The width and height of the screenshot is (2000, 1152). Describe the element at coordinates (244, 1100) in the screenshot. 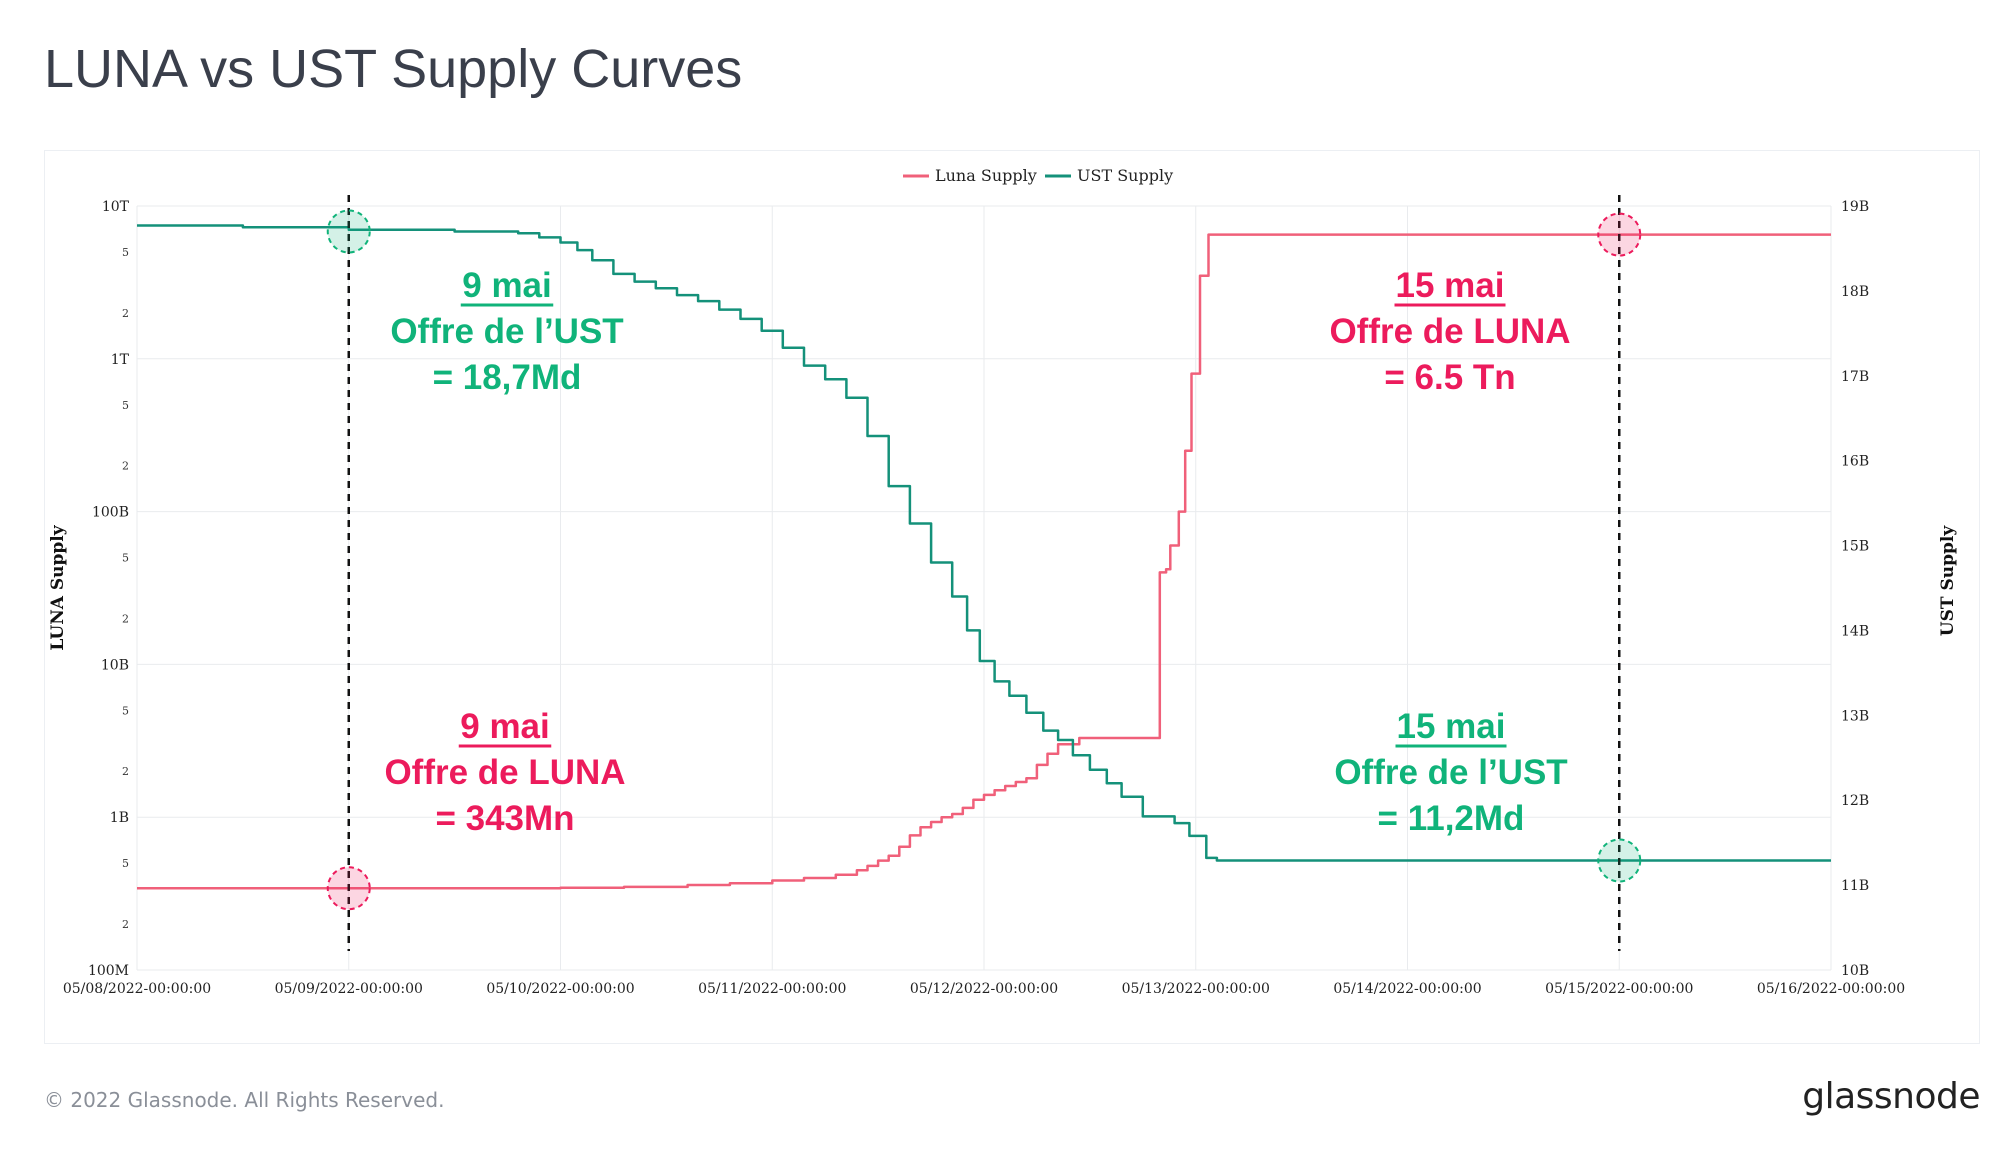

I see `copyright-notice: © 2022 Glassnode. All Rights Reserved.` at that location.